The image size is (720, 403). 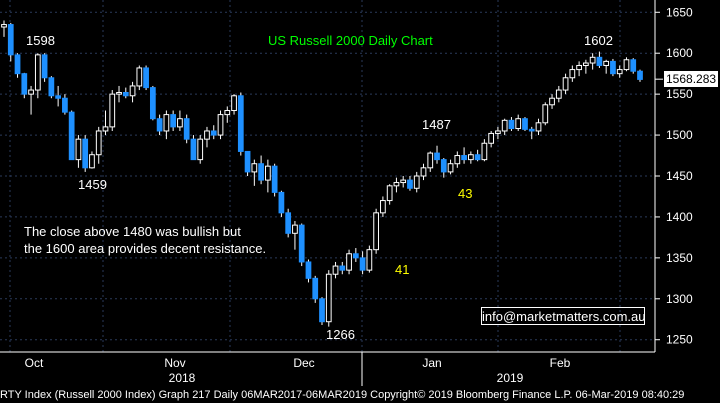 What do you see at coordinates (303, 363) in the screenshot?
I see `x-month-label: Dec` at bounding box center [303, 363].